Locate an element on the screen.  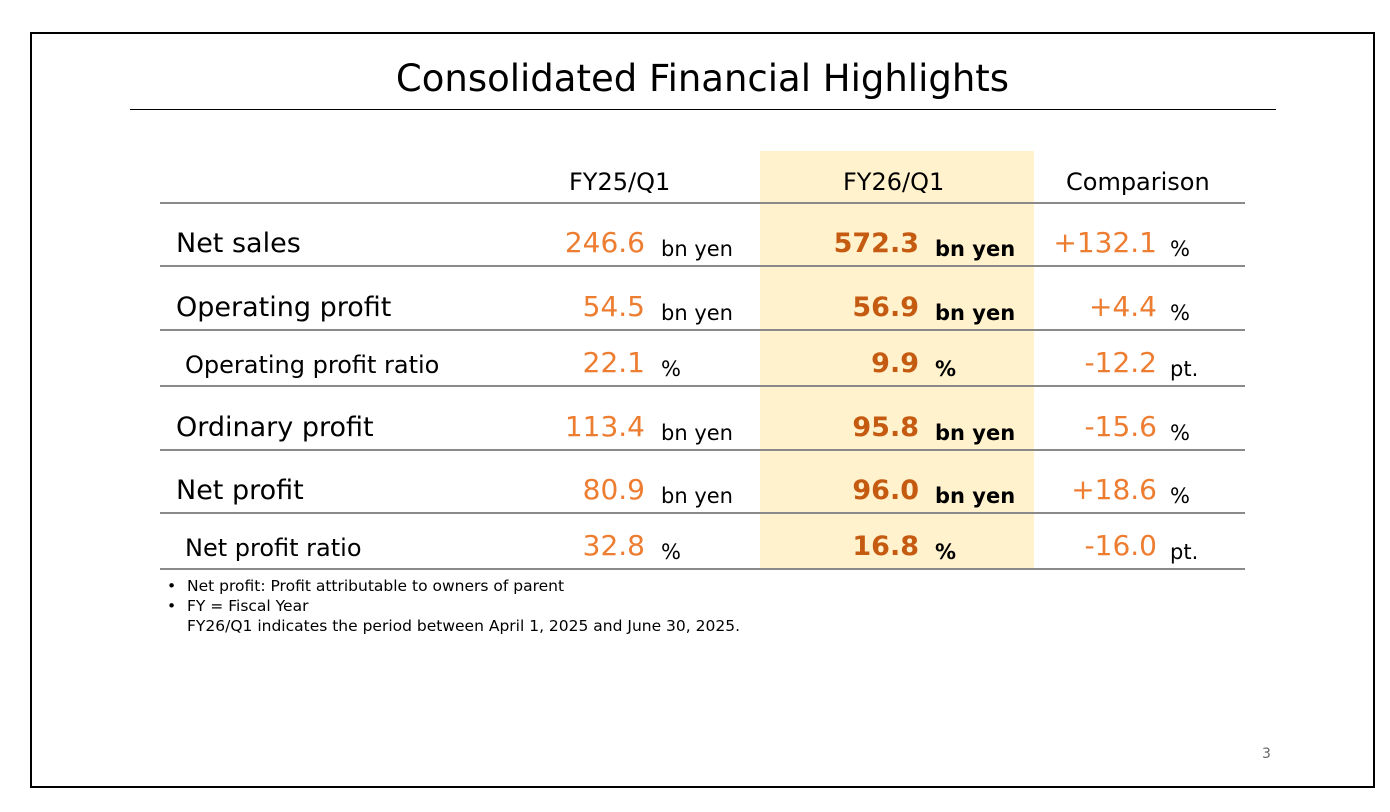
comparison-value: +4.4 is located at coordinates (1123, 306).